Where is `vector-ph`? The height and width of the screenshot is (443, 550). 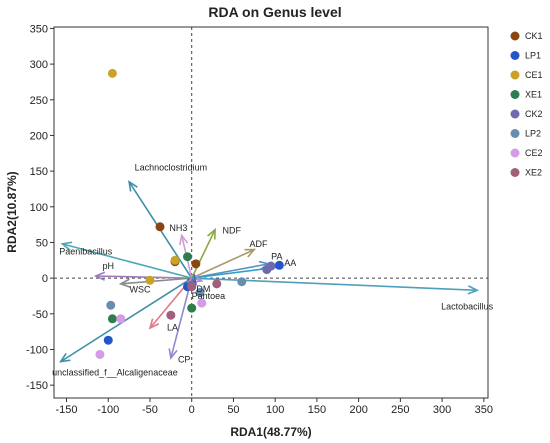 vector-ph is located at coordinates (142, 276).